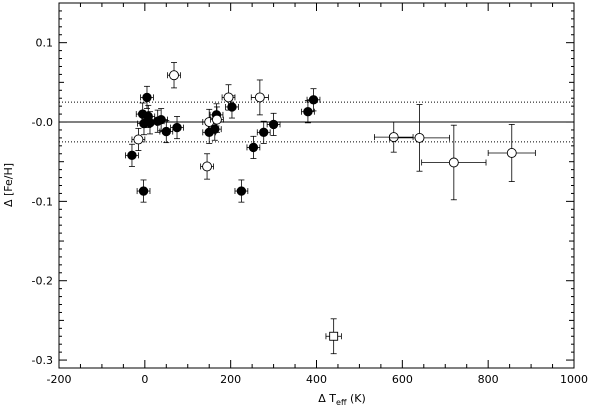  I want to click on x-axis-label-subscript: eff, so click(341, 402).